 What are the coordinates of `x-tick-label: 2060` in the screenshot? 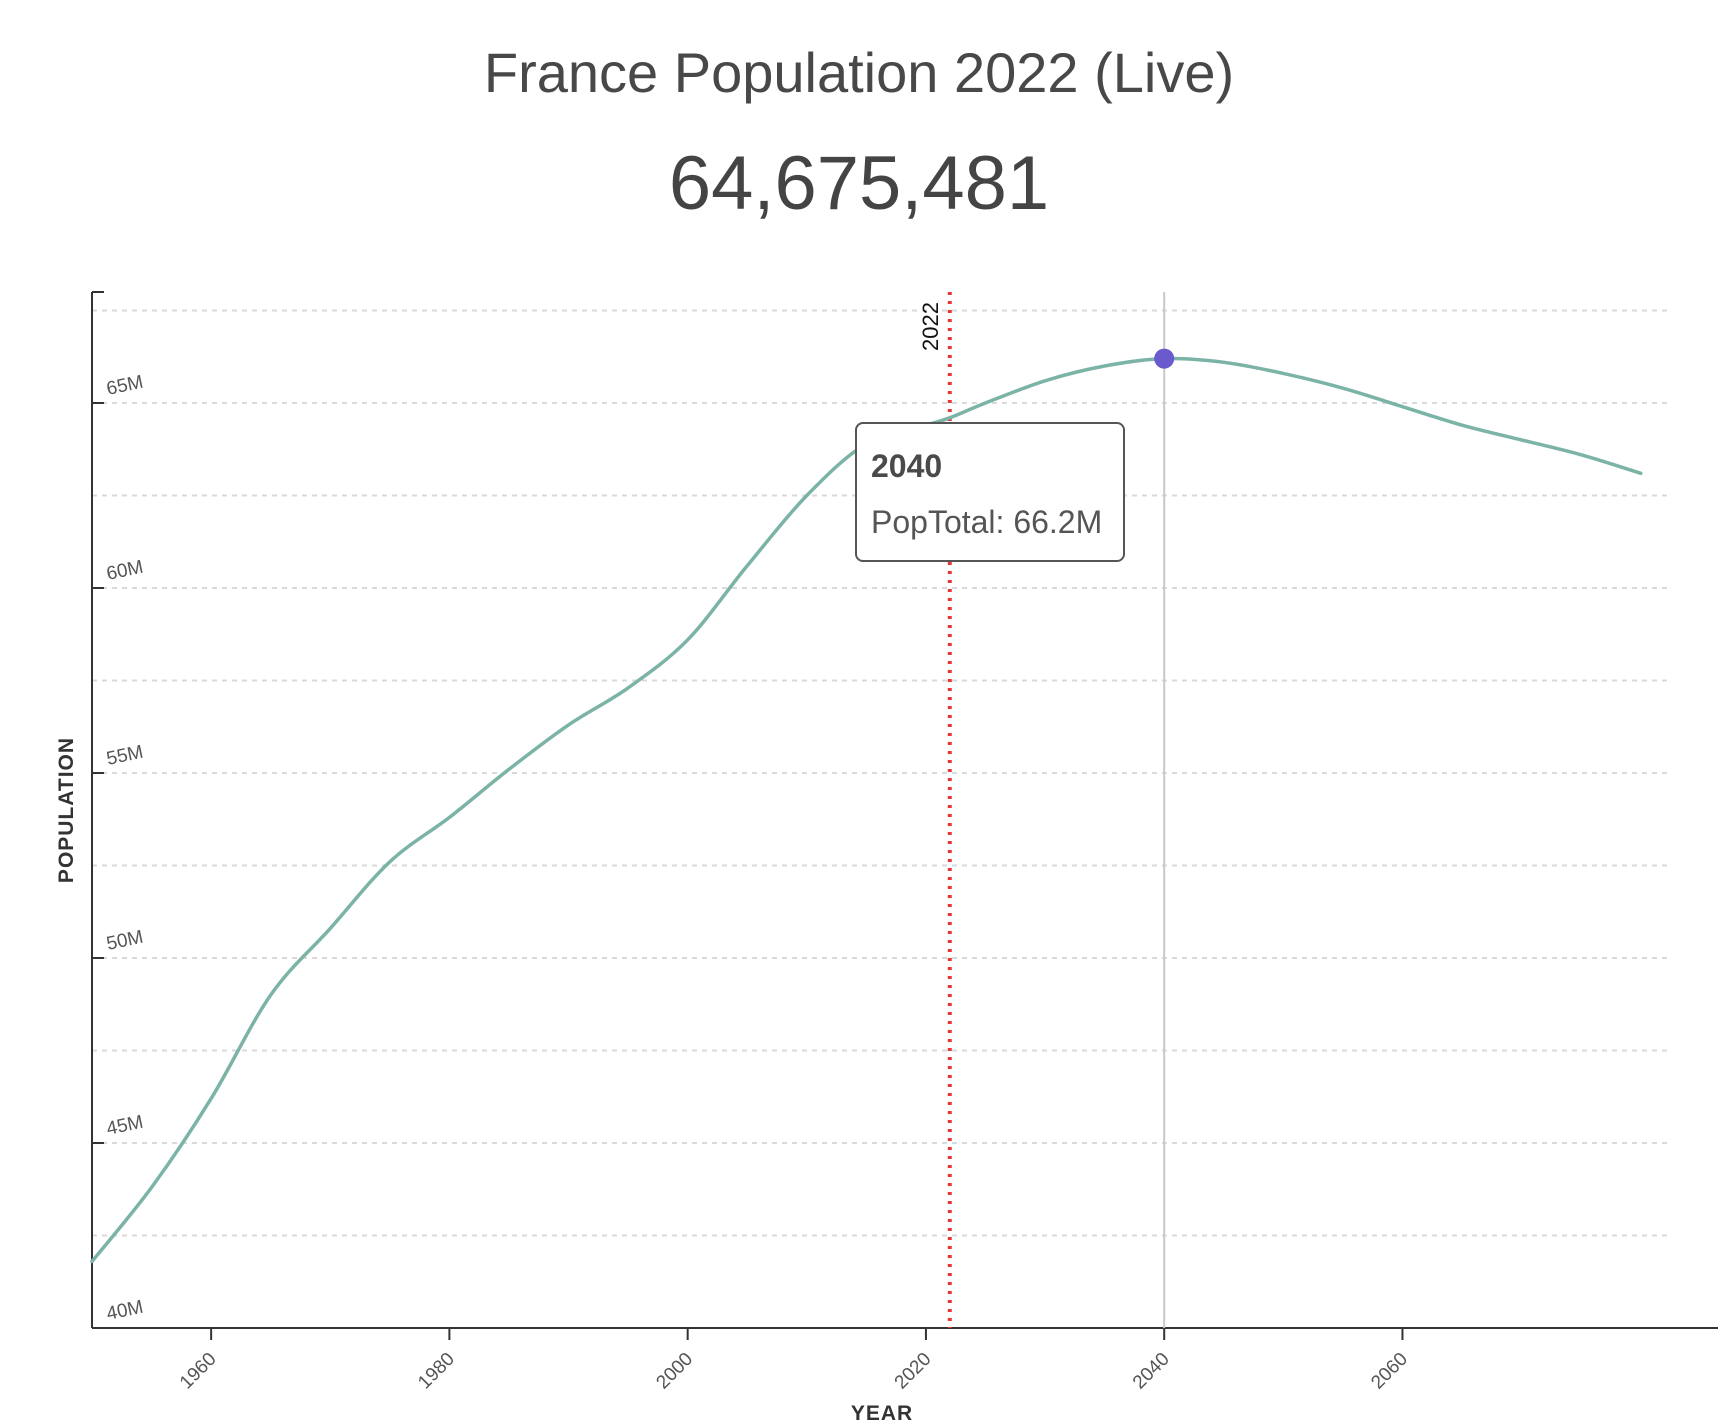 It's located at (1389, 1371).